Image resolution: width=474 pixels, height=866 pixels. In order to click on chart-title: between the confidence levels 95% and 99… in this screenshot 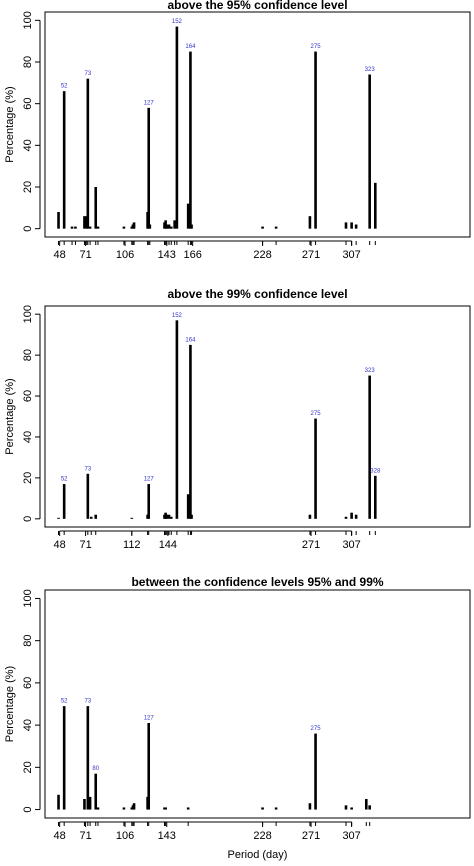, I will do `click(257, 582)`.